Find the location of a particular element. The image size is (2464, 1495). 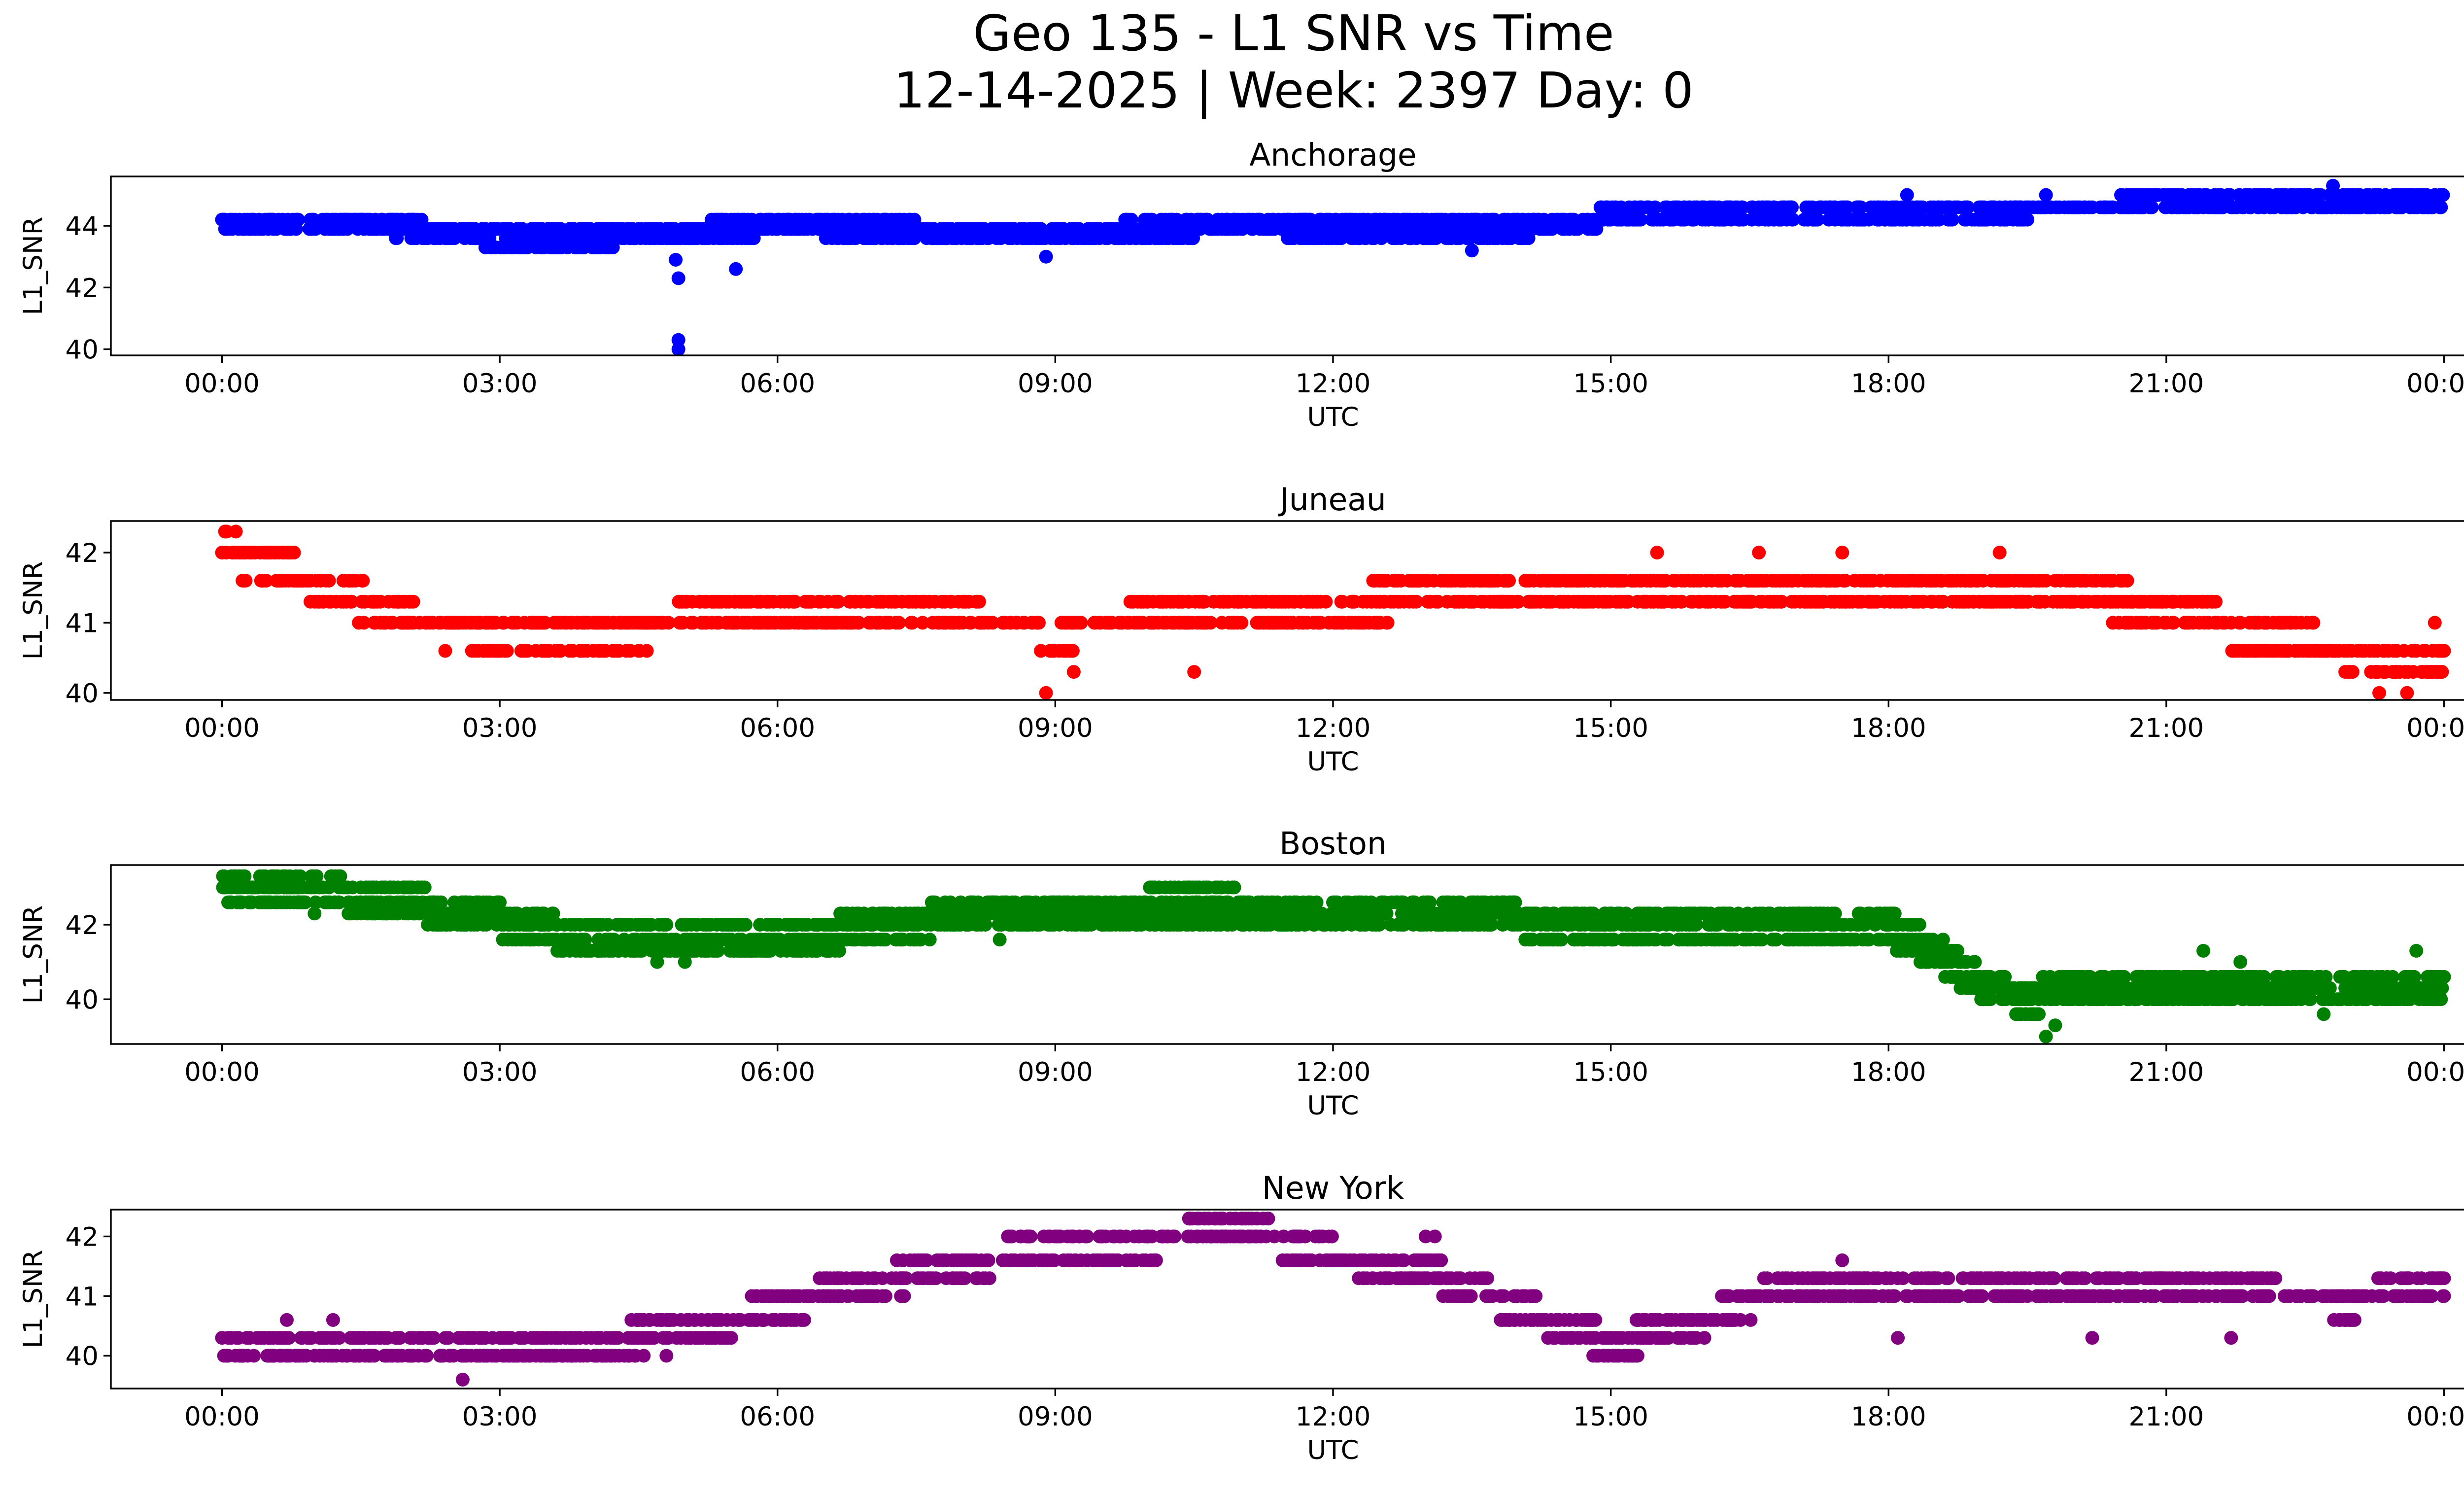

figure-title-line1: Geo 135 - L1 SNR vs Time is located at coordinates (1293, 33).